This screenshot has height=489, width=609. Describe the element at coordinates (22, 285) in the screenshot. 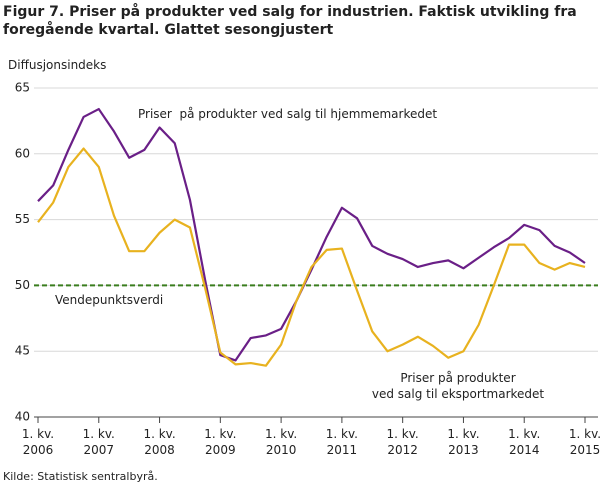

I see `y-tick-label: 50` at that location.